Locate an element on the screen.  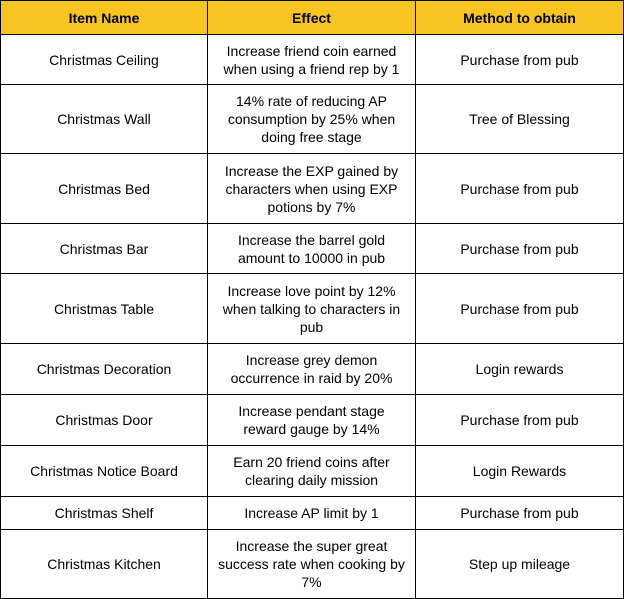
cell-item-name: Christmas Table is located at coordinates (104, 308).